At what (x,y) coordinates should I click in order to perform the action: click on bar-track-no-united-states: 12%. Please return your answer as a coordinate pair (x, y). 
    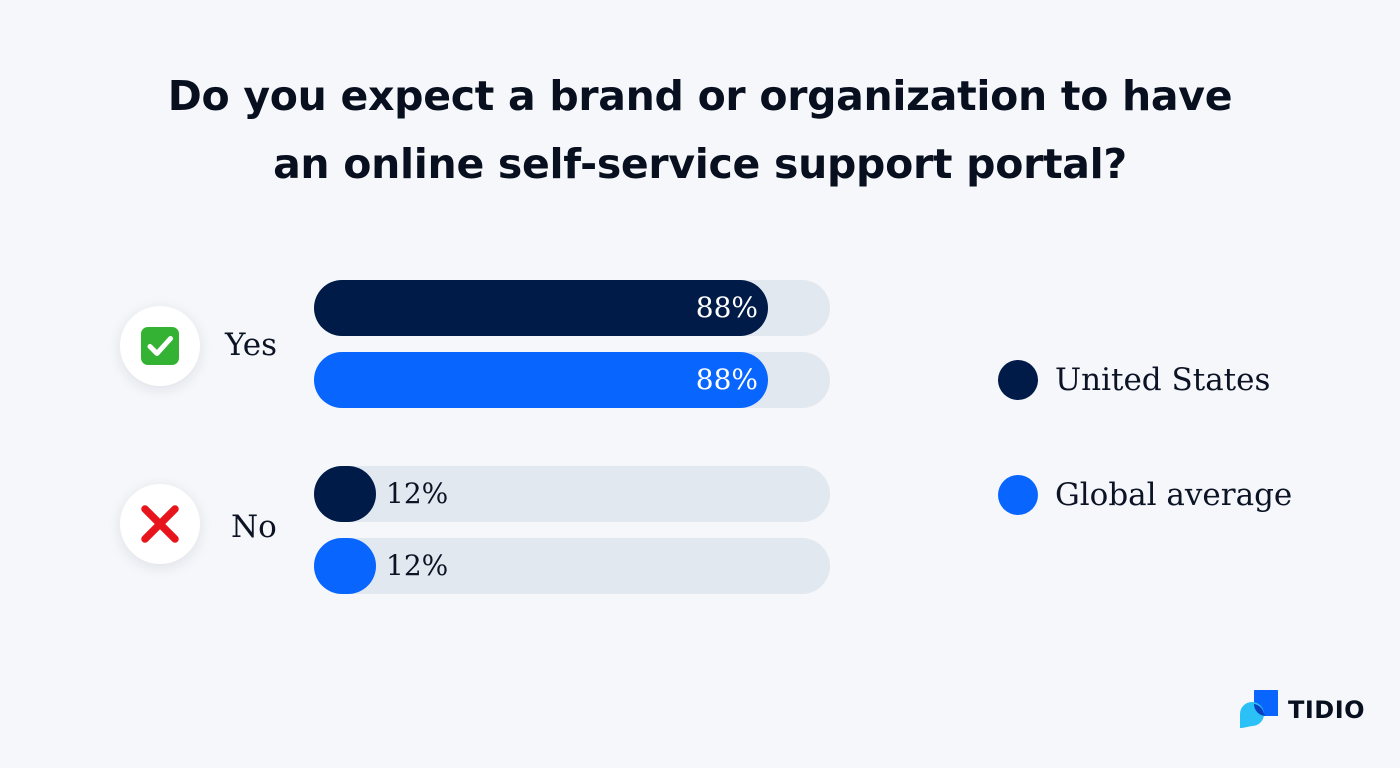
    Looking at the image, I should click on (572, 494).